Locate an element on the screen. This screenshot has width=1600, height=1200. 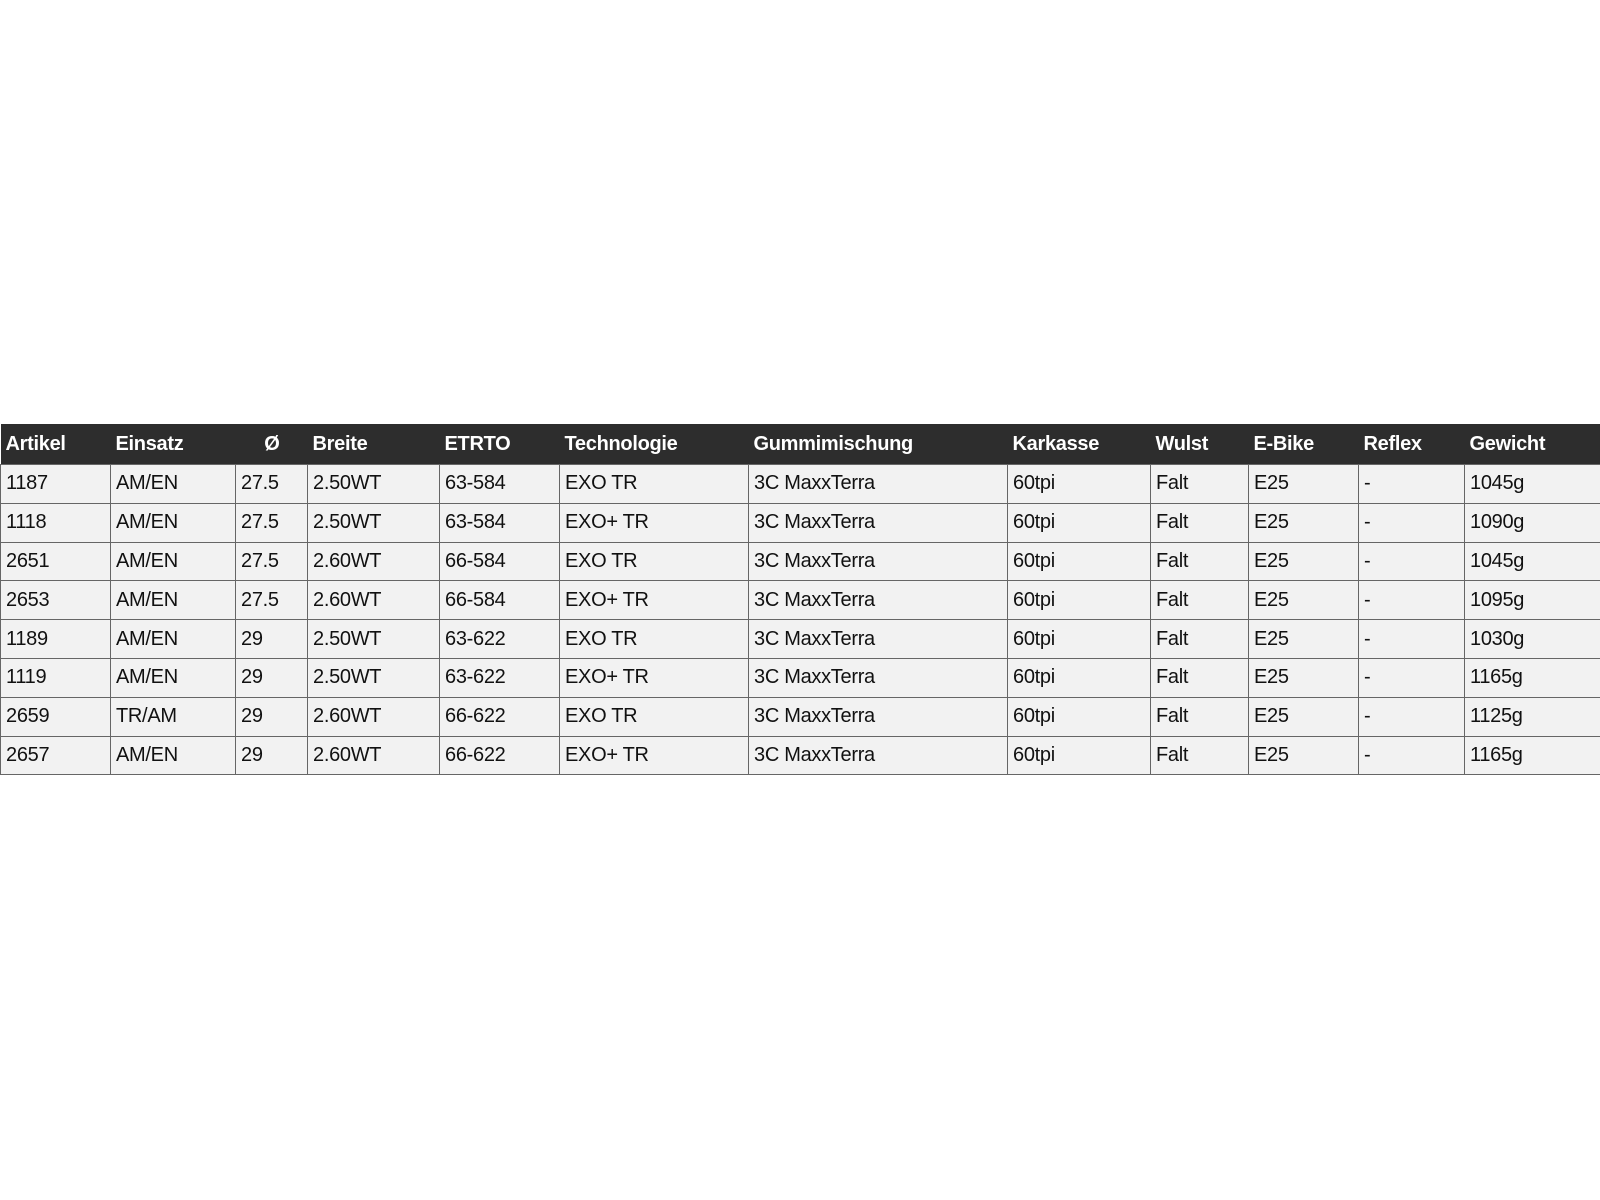
table-cell: 1095g is located at coordinates (1532, 600).